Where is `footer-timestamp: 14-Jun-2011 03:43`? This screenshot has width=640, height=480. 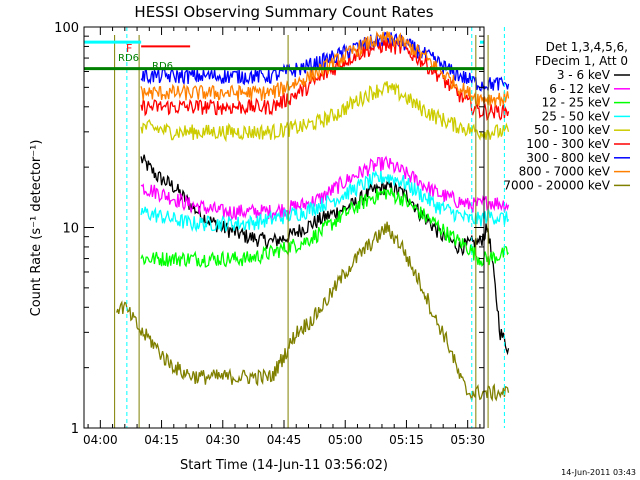 footer-timestamp: 14-Jun-2011 03:43 is located at coordinates (598, 472).